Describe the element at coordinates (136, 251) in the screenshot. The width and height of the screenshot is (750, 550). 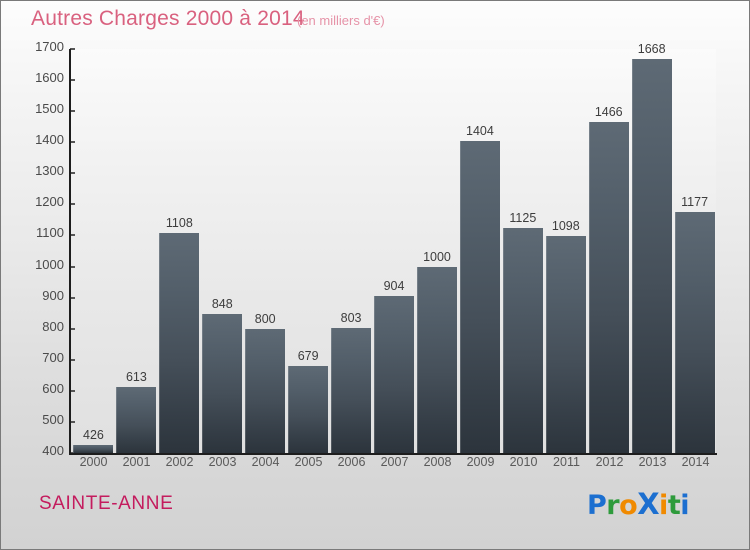
I see `bar-slot: 613` at that location.